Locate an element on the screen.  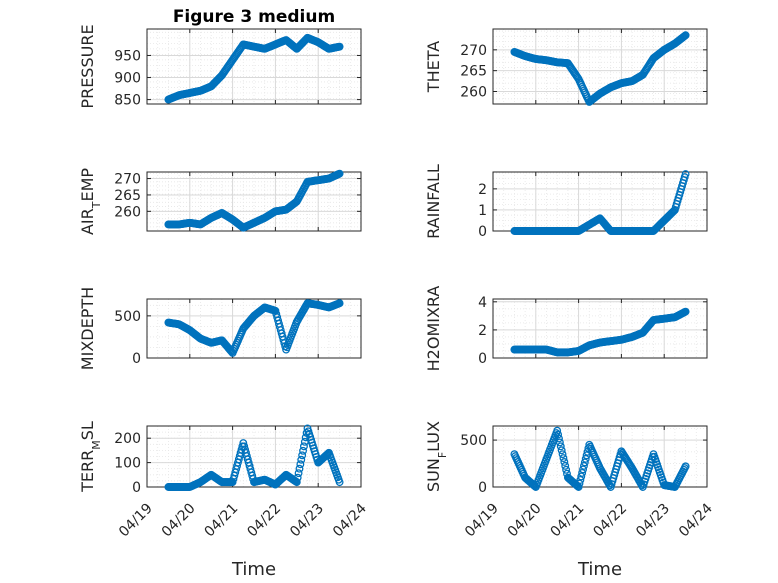
y-axis-label: AIRTEMP is located at coordinates (90, 201).